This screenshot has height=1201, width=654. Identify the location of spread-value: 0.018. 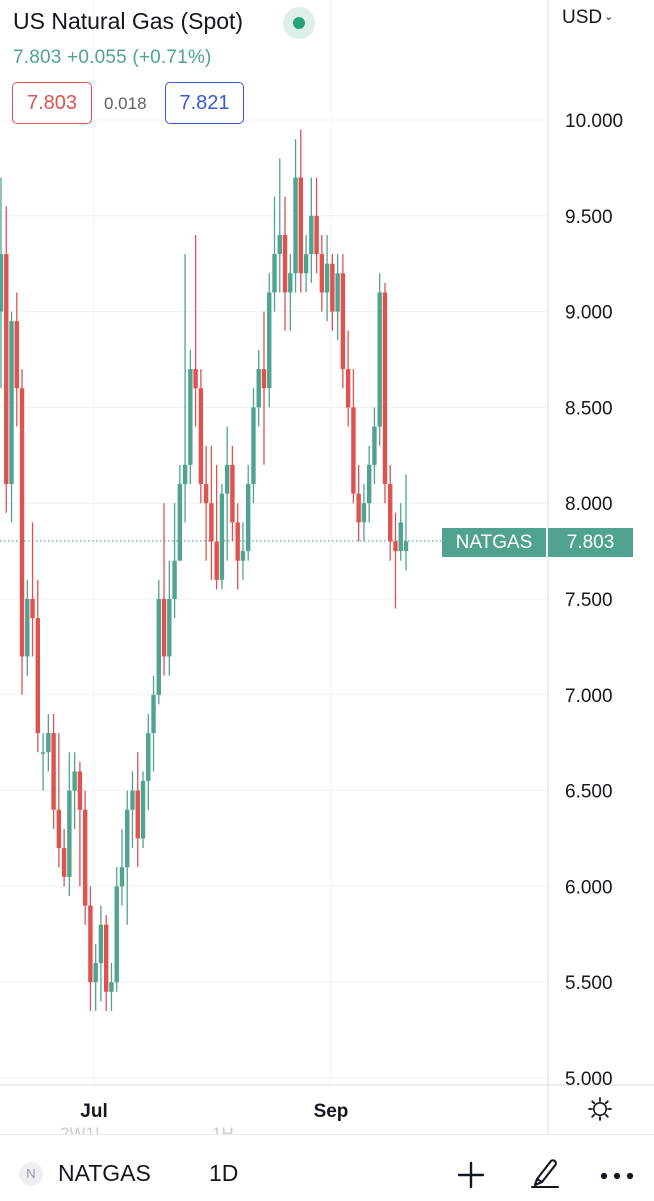
(125, 103).